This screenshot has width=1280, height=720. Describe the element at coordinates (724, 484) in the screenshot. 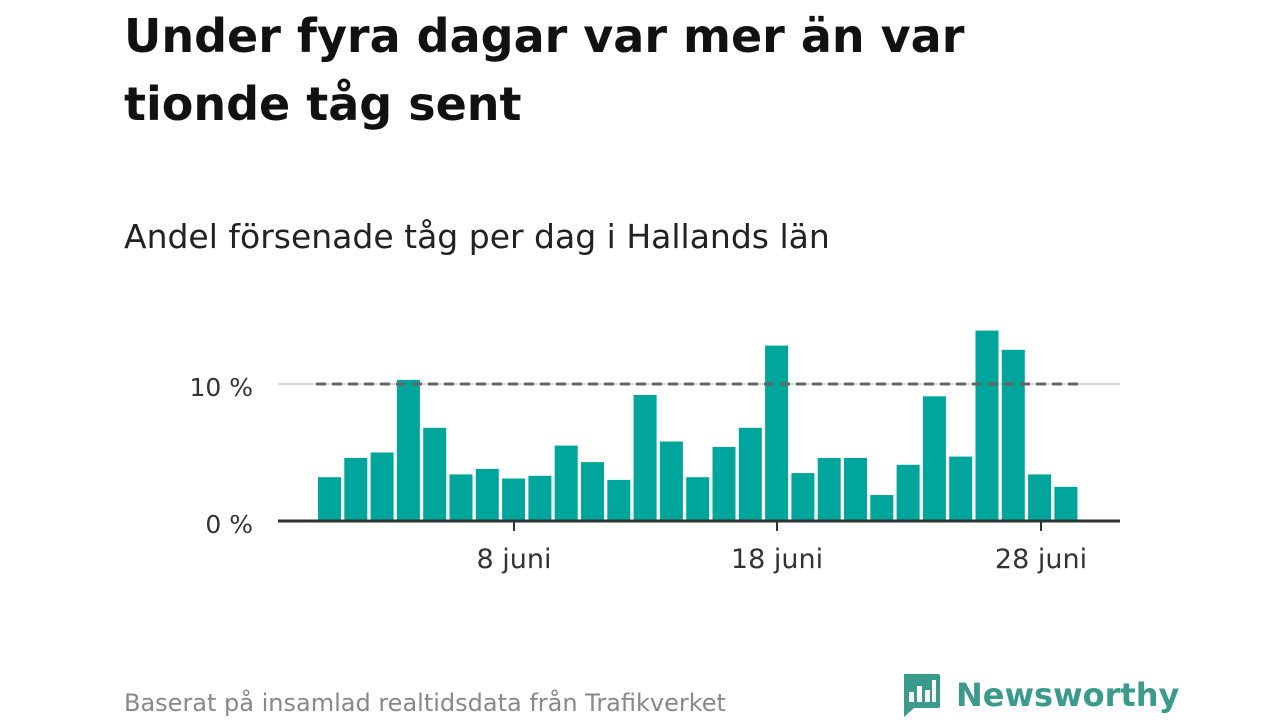

I see `bar-16-juni` at that location.